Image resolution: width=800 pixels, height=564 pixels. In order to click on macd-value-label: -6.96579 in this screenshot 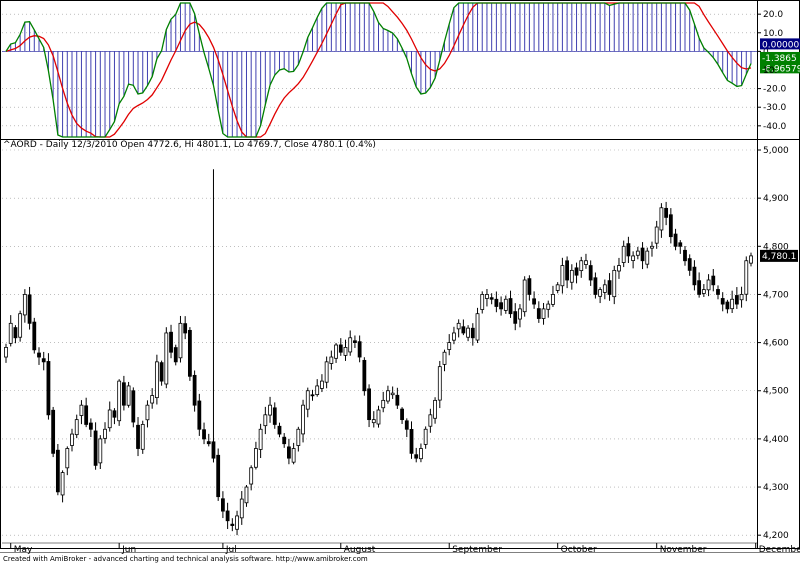, I will do `click(781, 69)`.